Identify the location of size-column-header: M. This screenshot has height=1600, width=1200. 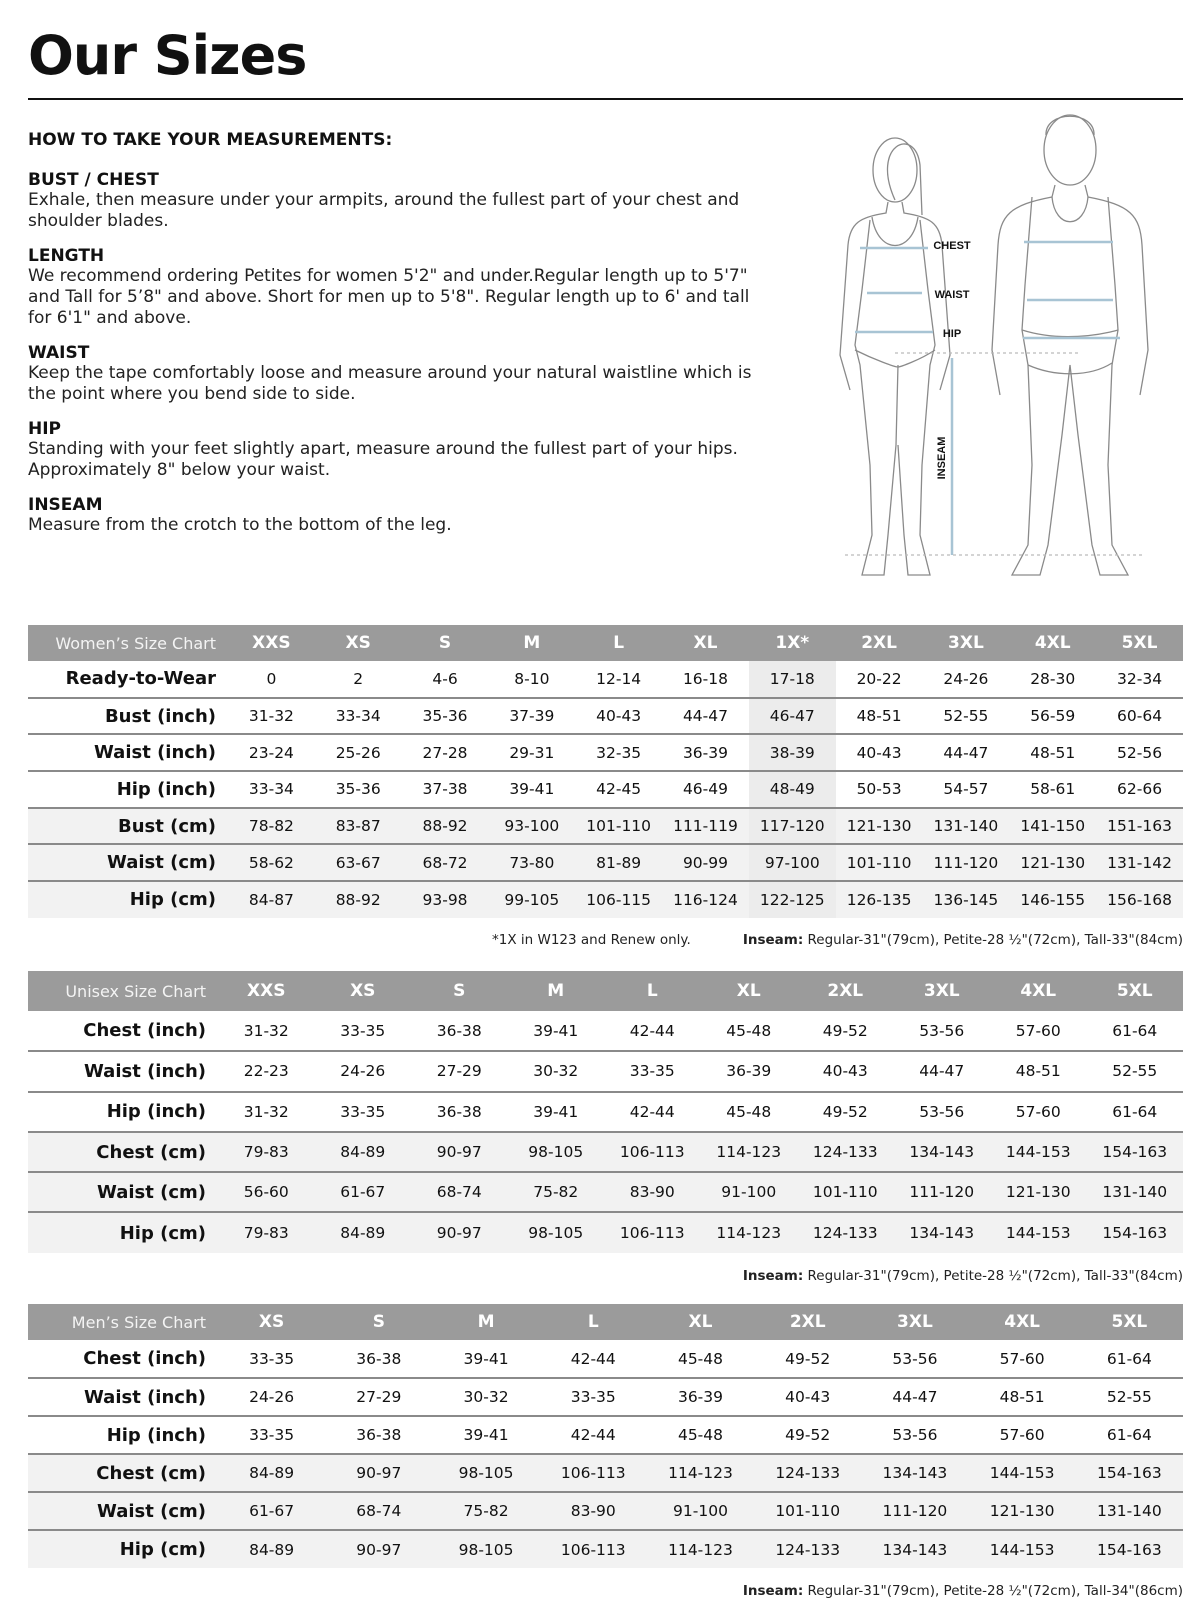
(486, 1322).